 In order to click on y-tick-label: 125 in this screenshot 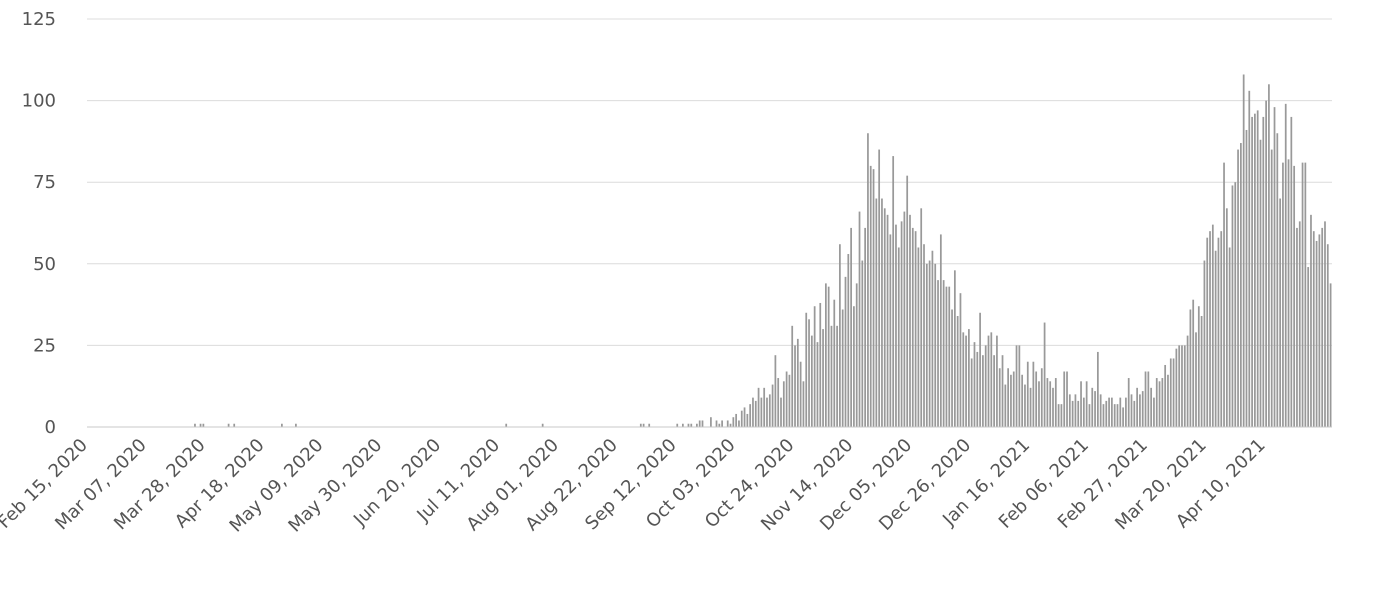, I will do `click(39, 19)`.